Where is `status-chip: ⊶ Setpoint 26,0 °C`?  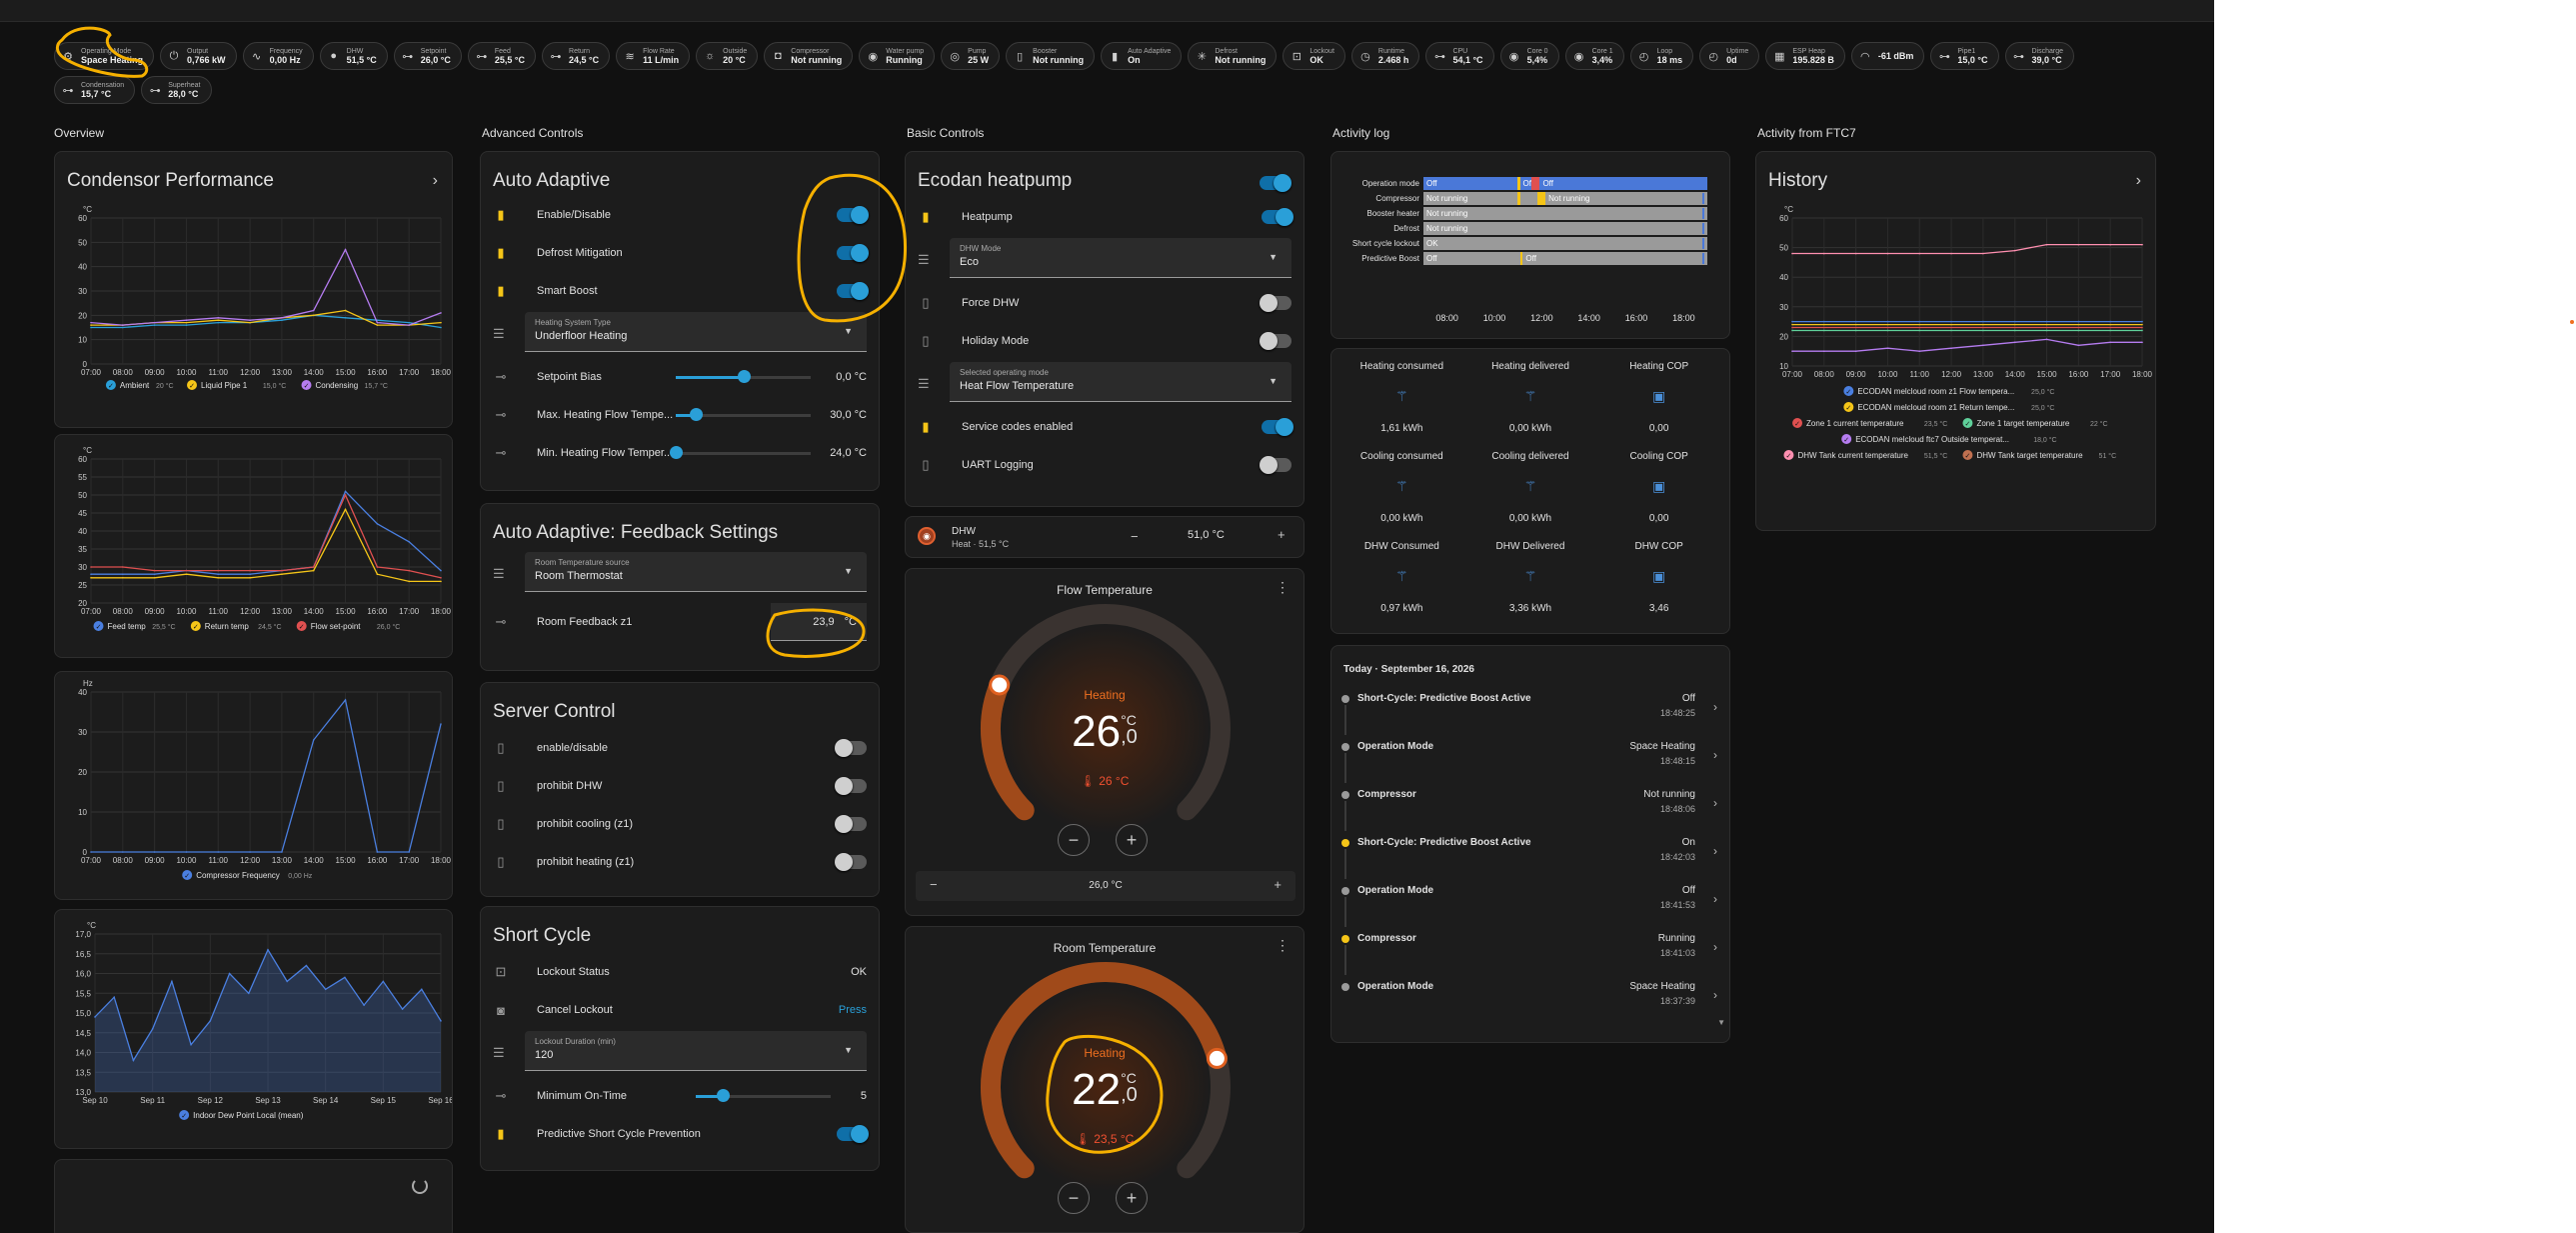
status-chip: ⊶ Setpoint 26,0 °C is located at coordinates (428, 56).